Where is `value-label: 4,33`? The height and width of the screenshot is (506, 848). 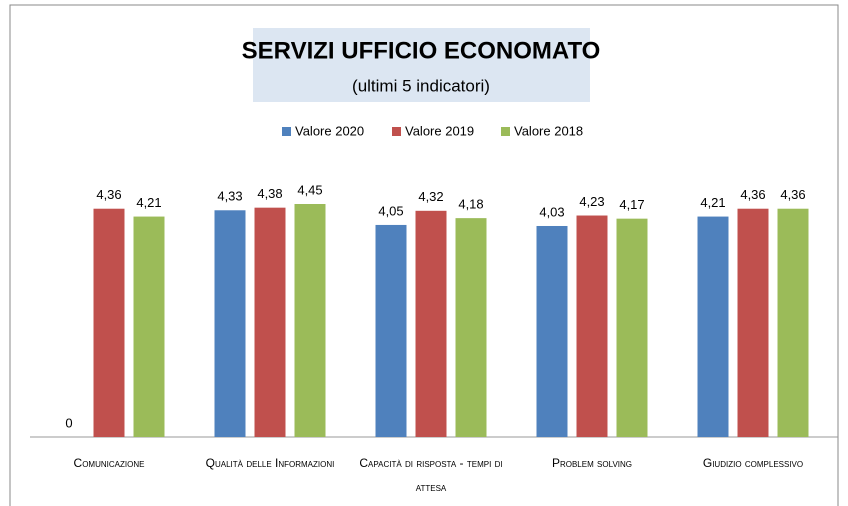 value-label: 4,33 is located at coordinates (229, 196).